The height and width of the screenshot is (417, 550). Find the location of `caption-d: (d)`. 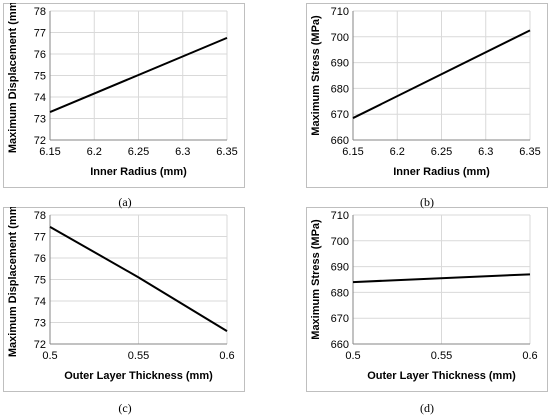

caption-d: (d) is located at coordinates (427, 408).